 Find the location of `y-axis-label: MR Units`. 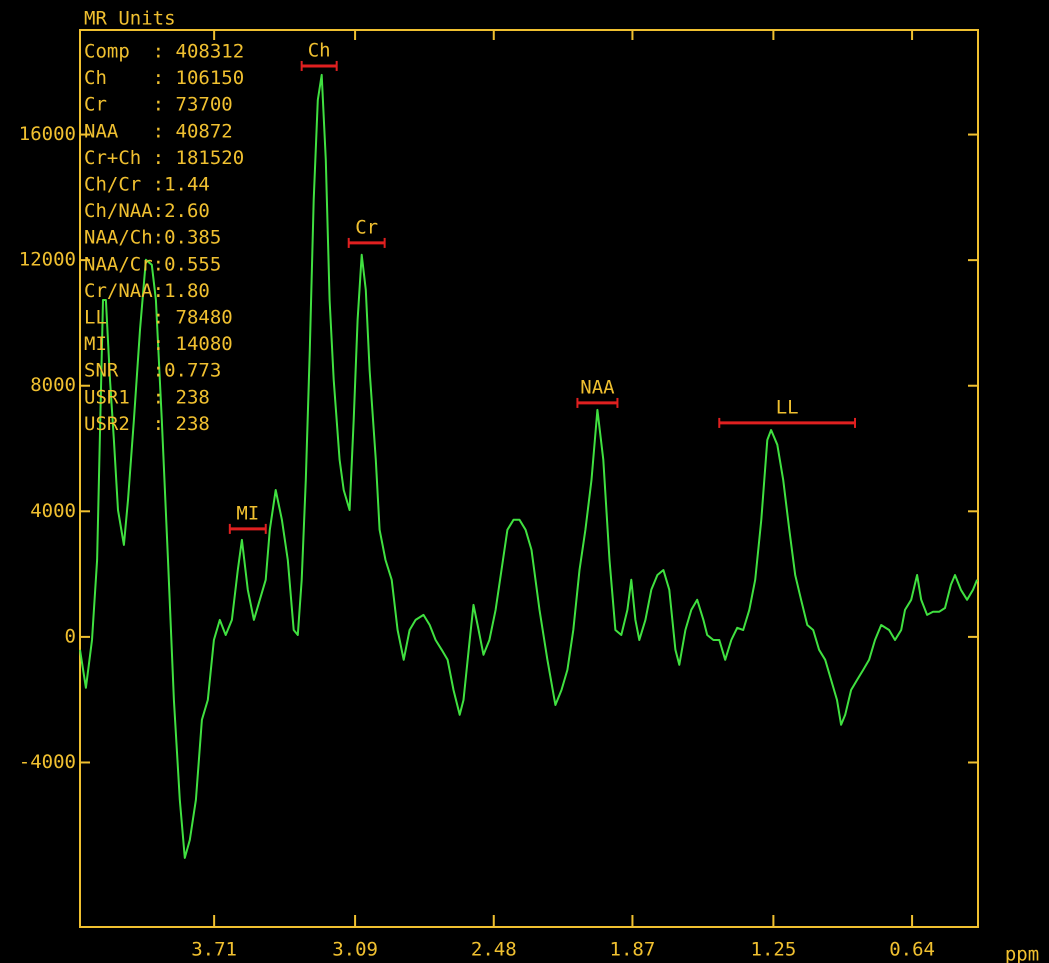

y-axis-label: MR Units is located at coordinates (130, 19).